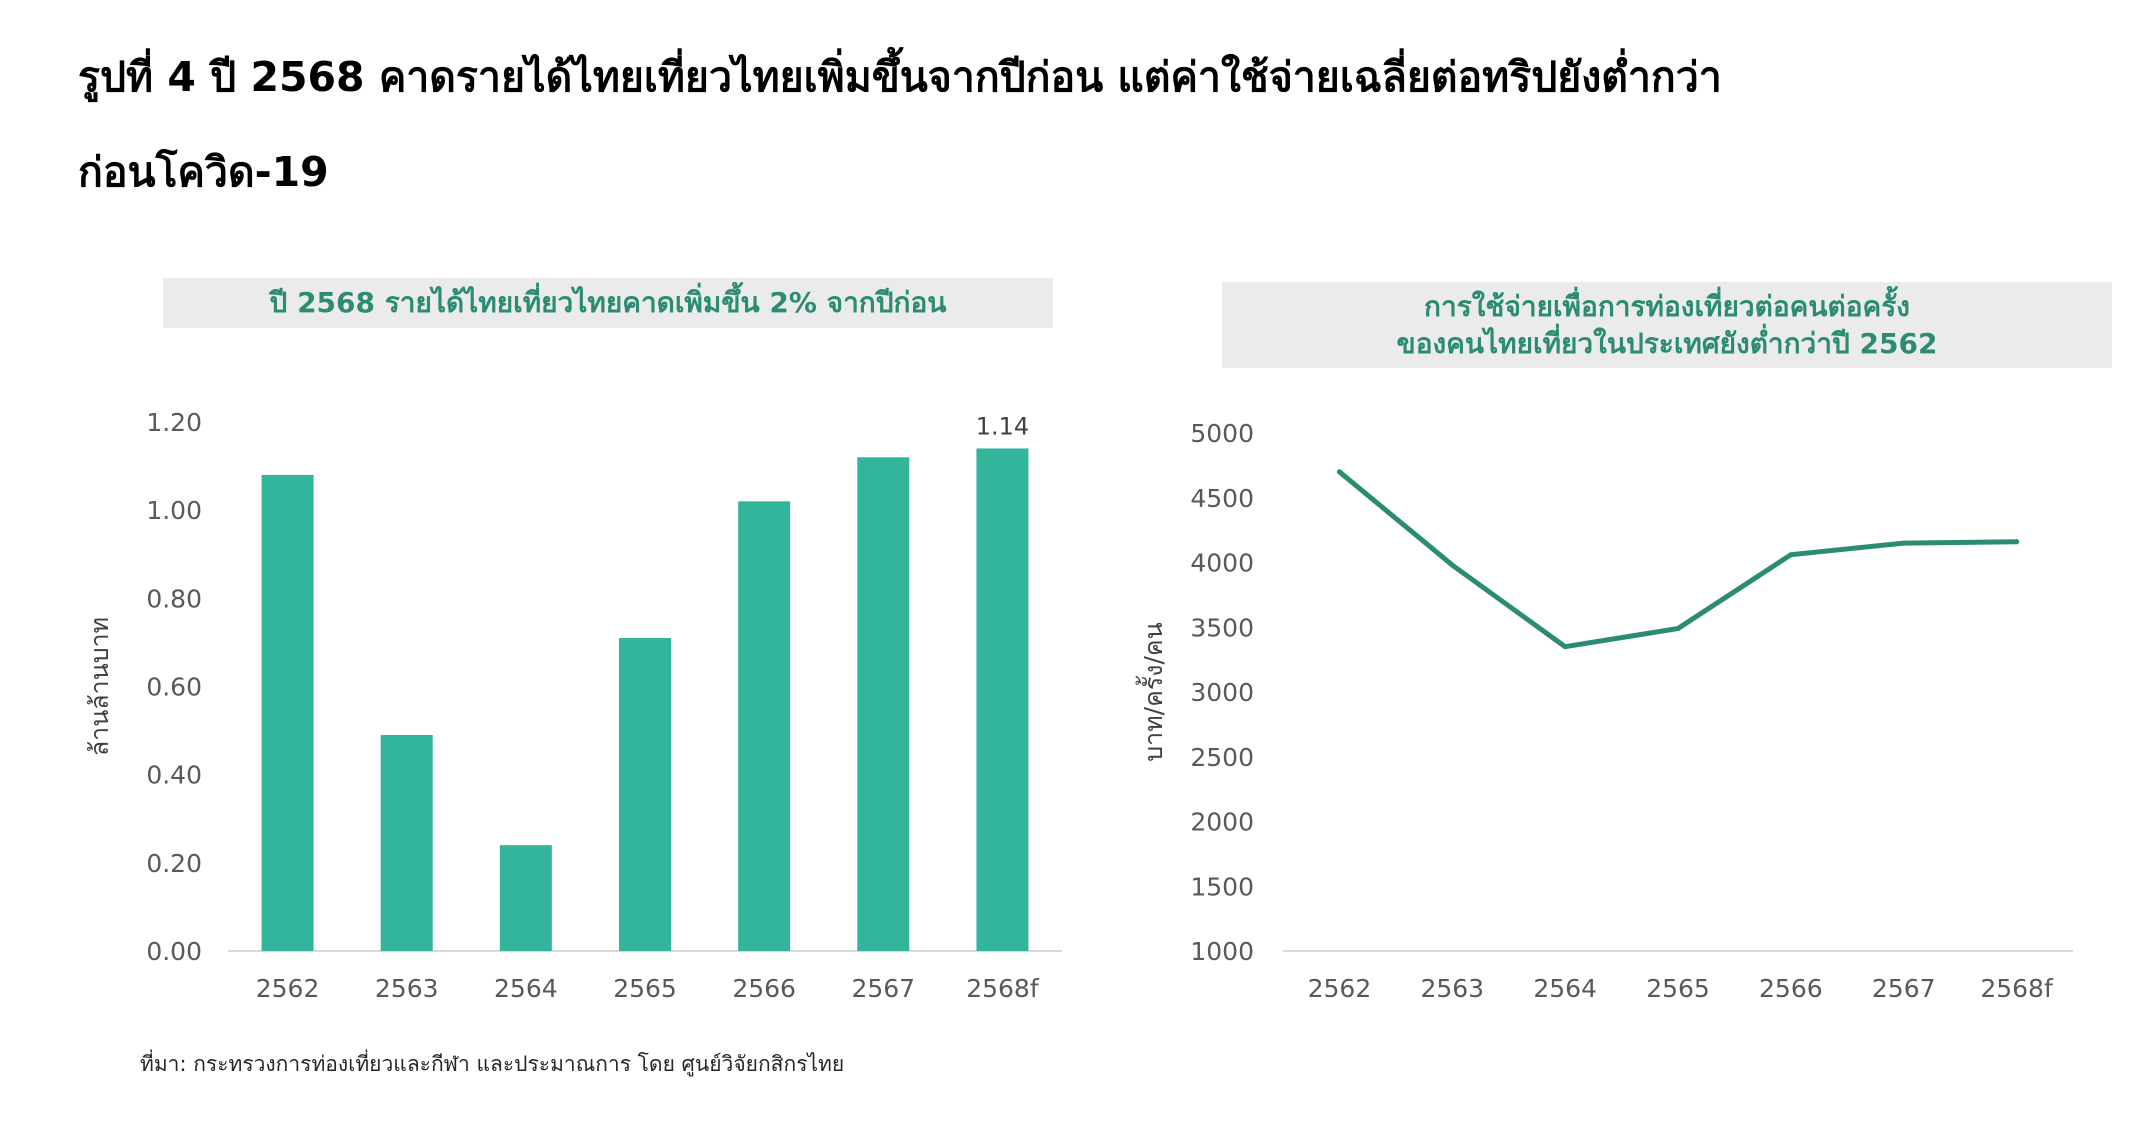 The height and width of the screenshot is (1129, 2135). What do you see at coordinates (174, 951) in the screenshot?
I see `y-tick-label: 0.00` at bounding box center [174, 951].